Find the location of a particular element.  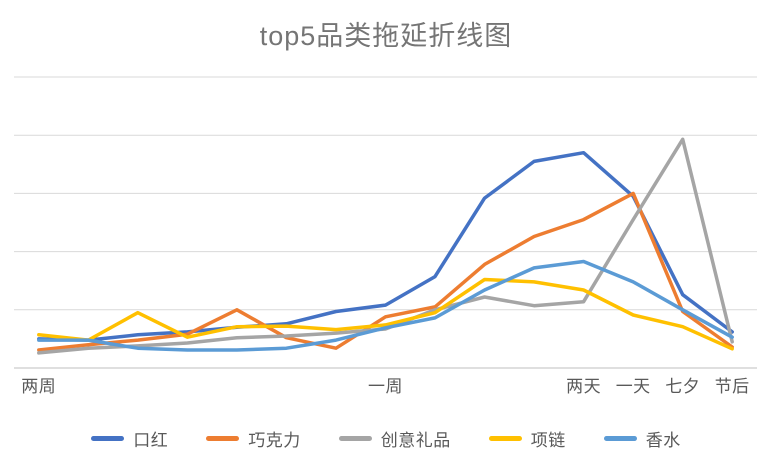

chart-title: top5品类拖延折线图 is located at coordinates (386, 36).